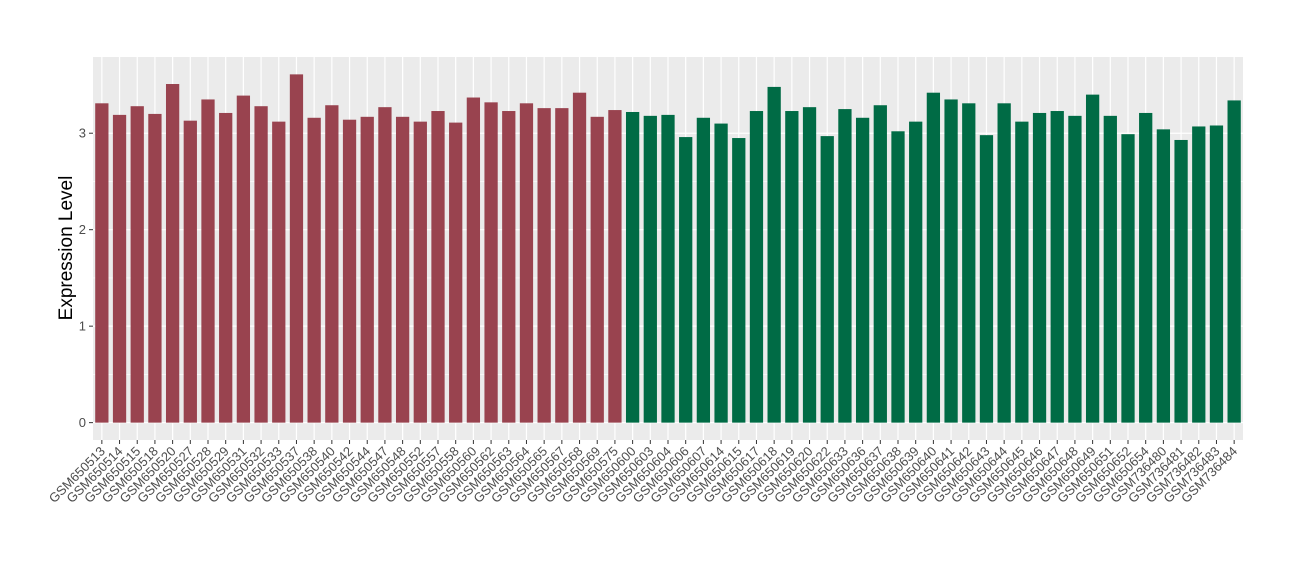  Describe the element at coordinates (82, 229) in the screenshot. I see `y-tick-label: 2` at that location.